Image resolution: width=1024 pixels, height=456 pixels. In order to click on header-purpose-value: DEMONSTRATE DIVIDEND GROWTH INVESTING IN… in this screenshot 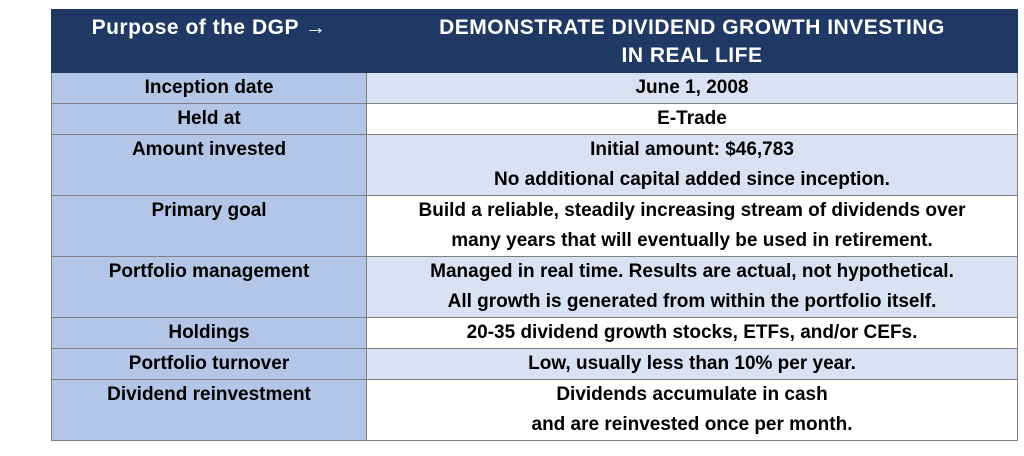, I will do `click(692, 41)`.